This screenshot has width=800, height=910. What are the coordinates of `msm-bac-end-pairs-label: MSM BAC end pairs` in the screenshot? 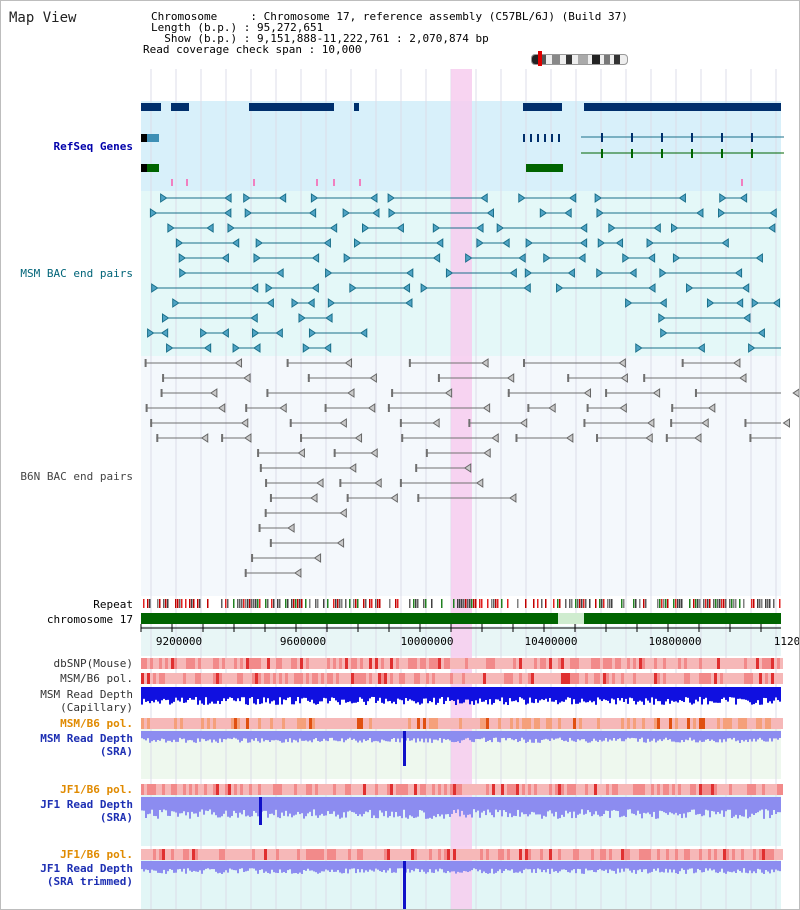 It's located at (76, 273).